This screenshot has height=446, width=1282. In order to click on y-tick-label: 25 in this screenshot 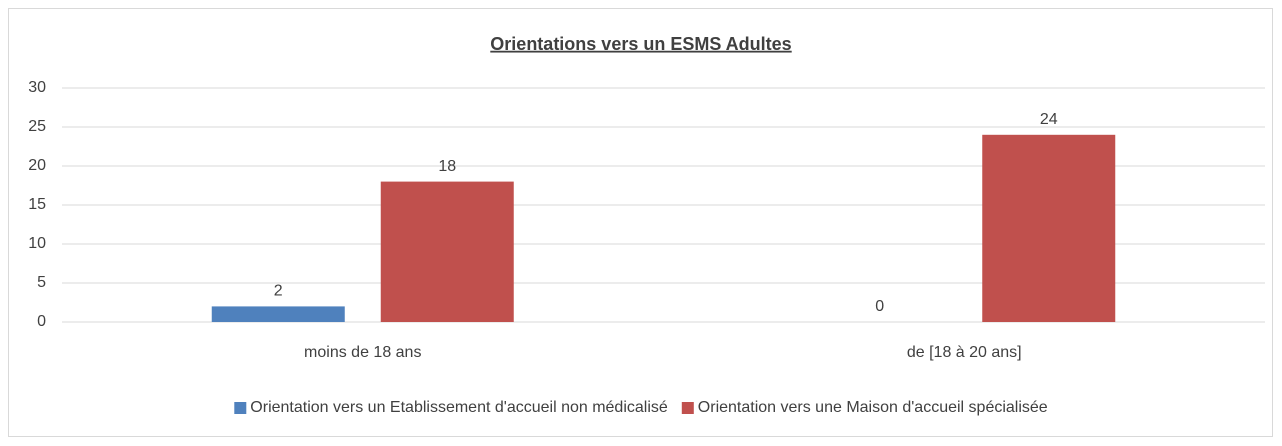, I will do `click(37, 126)`.